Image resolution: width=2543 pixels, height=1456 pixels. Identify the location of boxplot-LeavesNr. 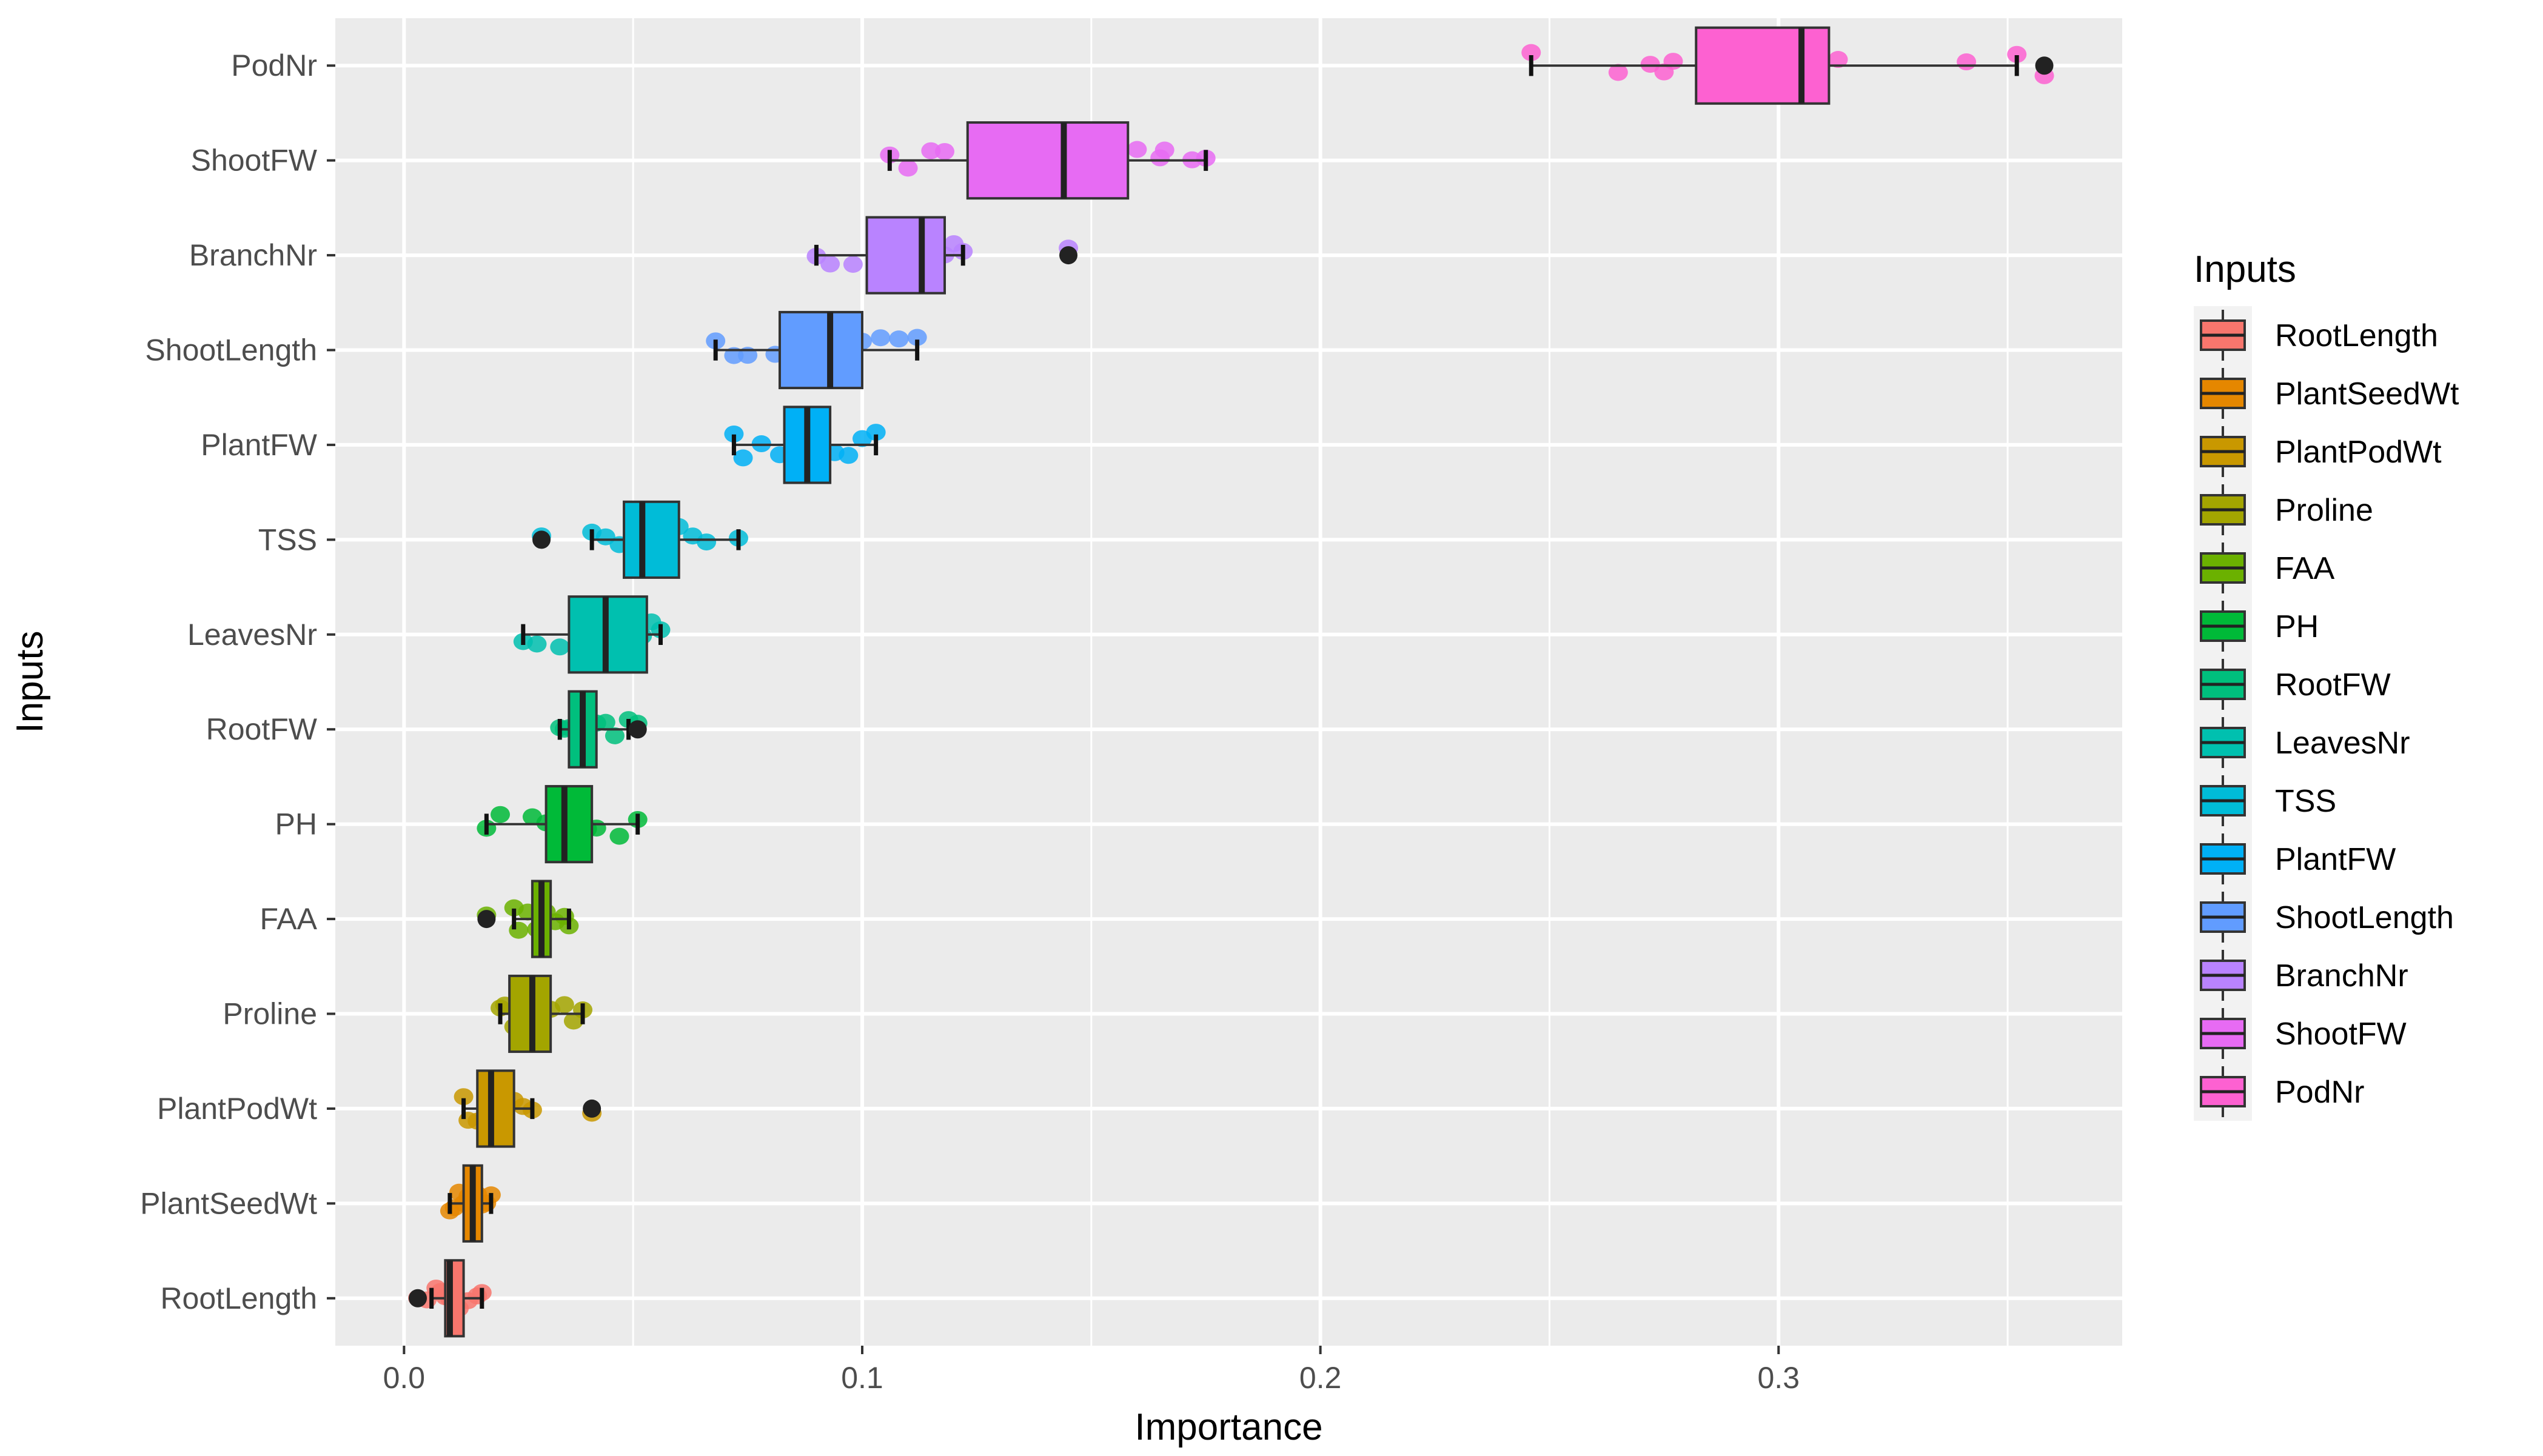
(592, 634).